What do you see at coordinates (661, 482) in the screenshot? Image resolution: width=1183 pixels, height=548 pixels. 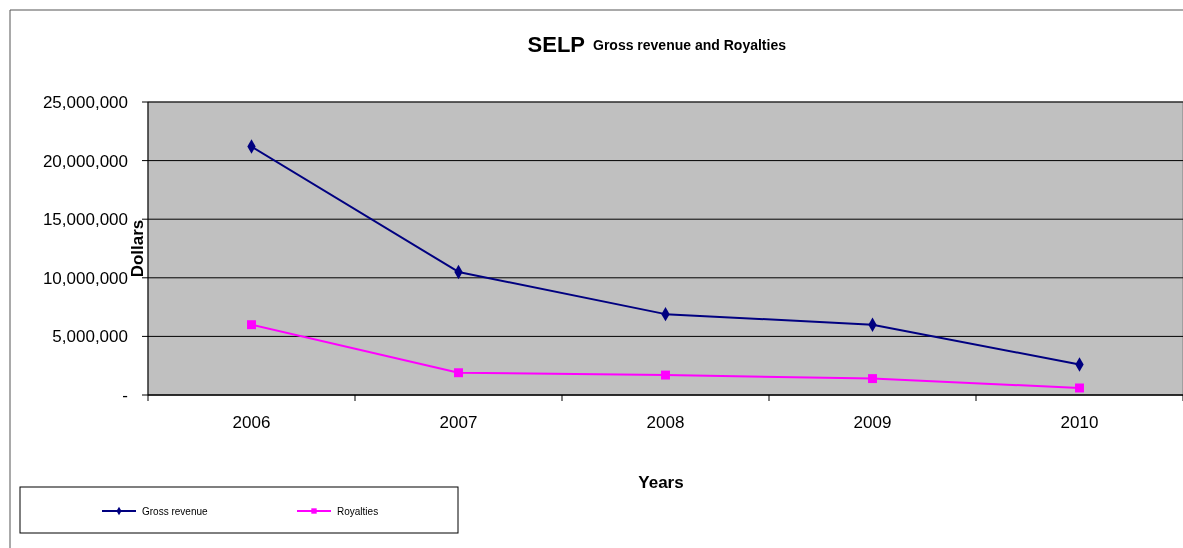 I see `x-axis-title: Years` at bounding box center [661, 482].